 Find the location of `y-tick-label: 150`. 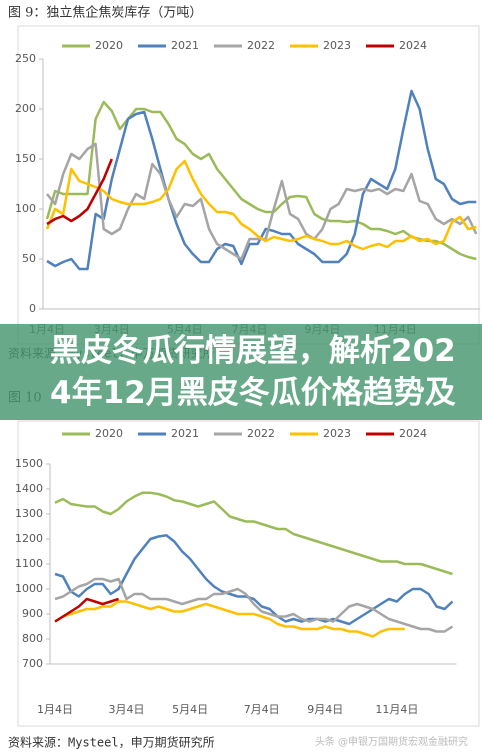

y-tick-label: 150 is located at coordinates (25, 158).